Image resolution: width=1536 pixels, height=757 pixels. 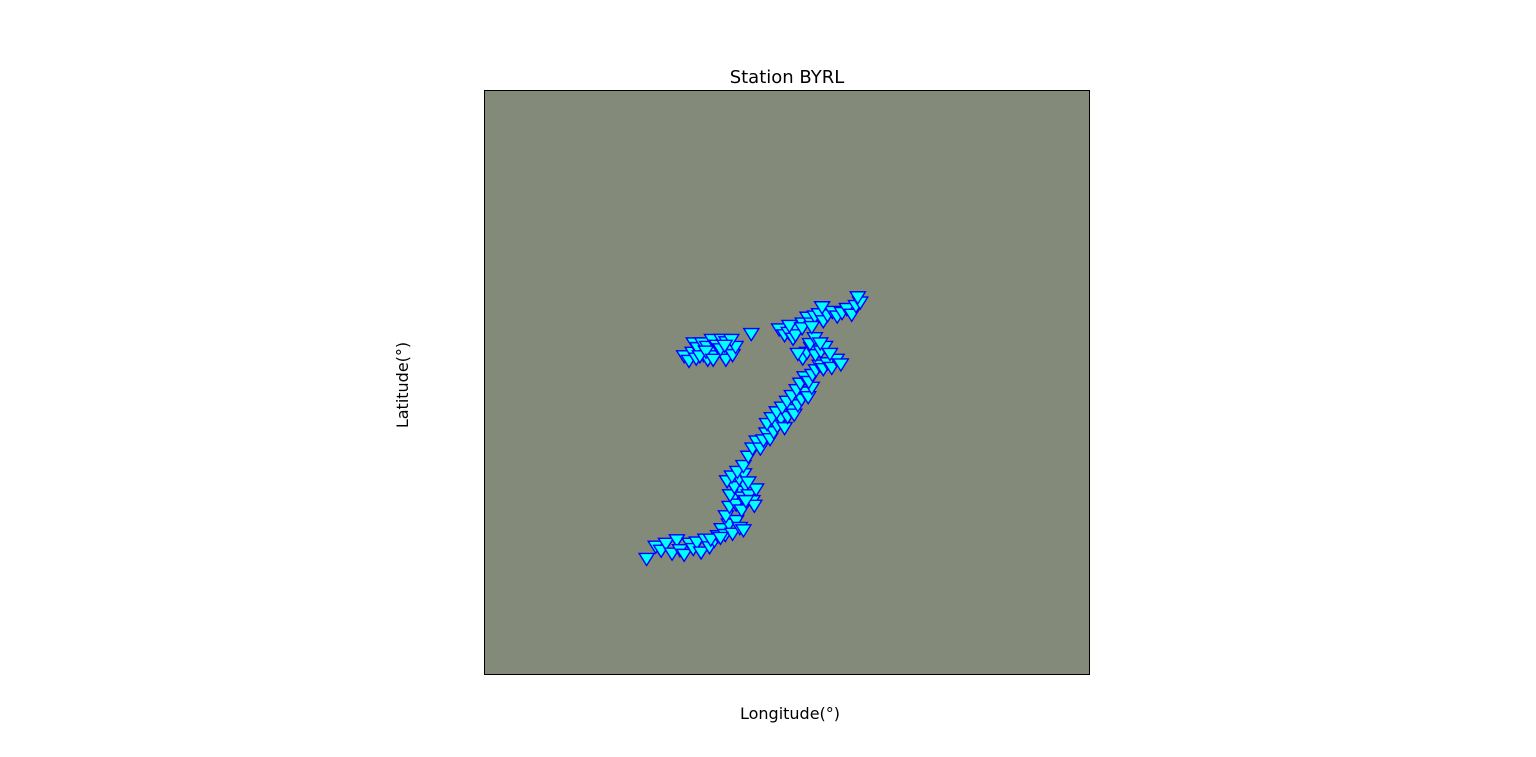 What do you see at coordinates (753, 429) in the screenshot?
I see `marker-group` at bounding box center [753, 429].